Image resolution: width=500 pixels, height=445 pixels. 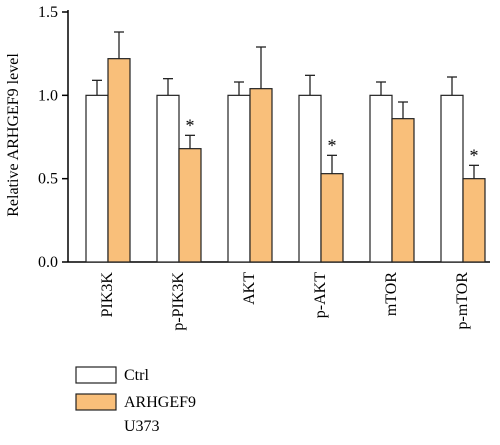 What do you see at coordinates (474, 220) in the screenshot?
I see `bar-arhgef9-p-mtor` at bounding box center [474, 220].